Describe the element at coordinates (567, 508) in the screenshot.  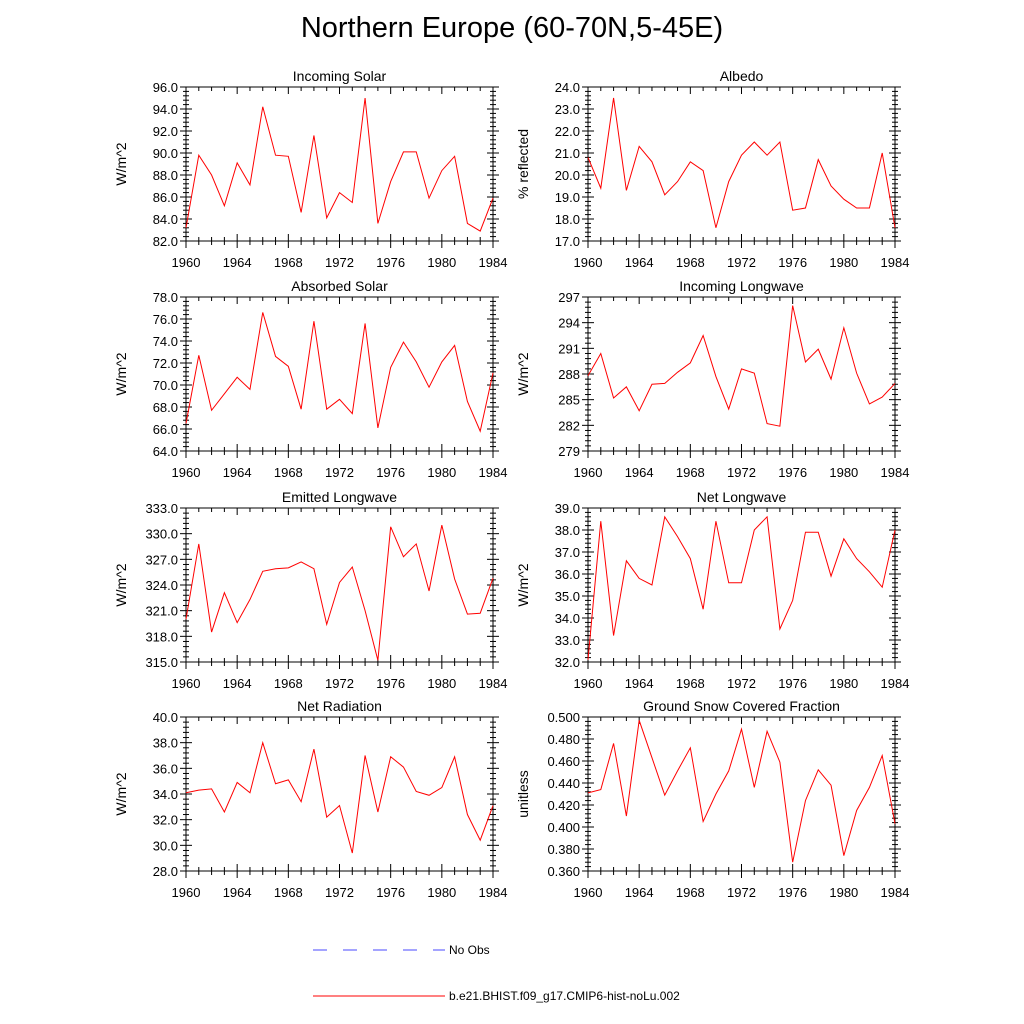
I see `y-tick-label: 39.0` at that location.